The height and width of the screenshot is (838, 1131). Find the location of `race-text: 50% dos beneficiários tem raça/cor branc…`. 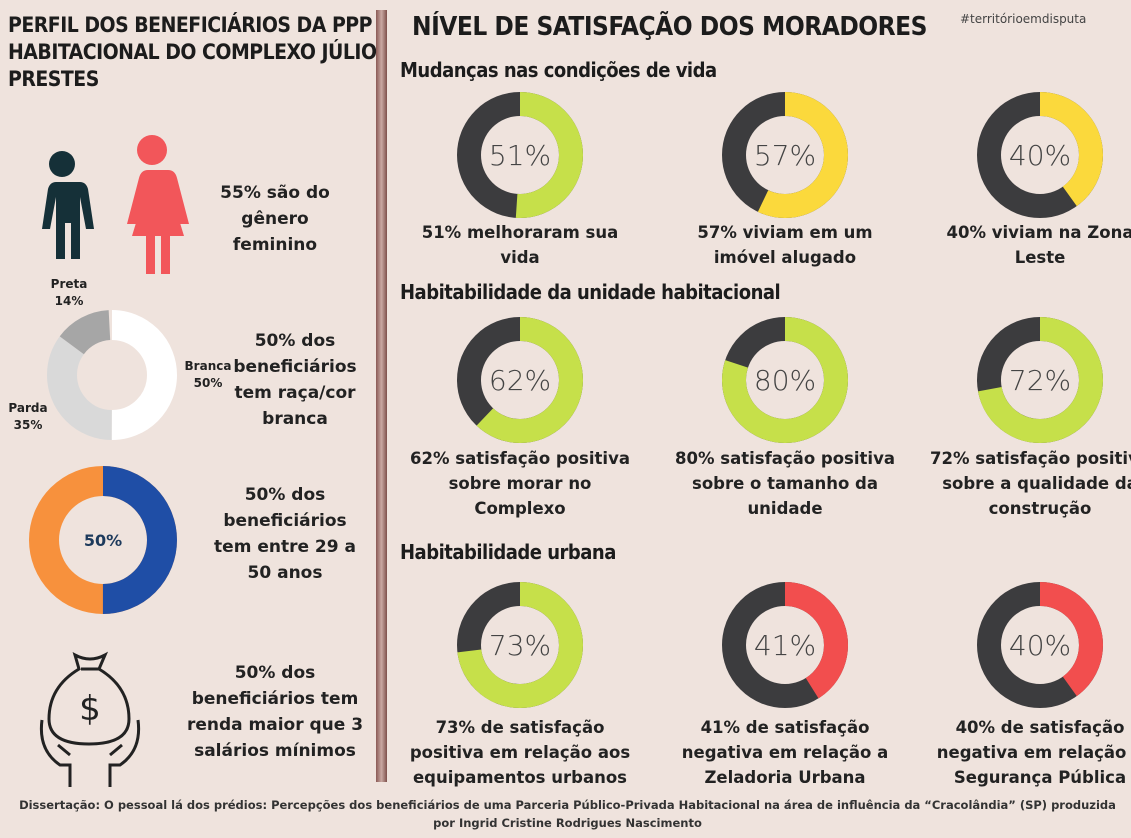

race-text: 50% dos beneficiários tem raça/cor branc… is located at coordinates (295, 380).